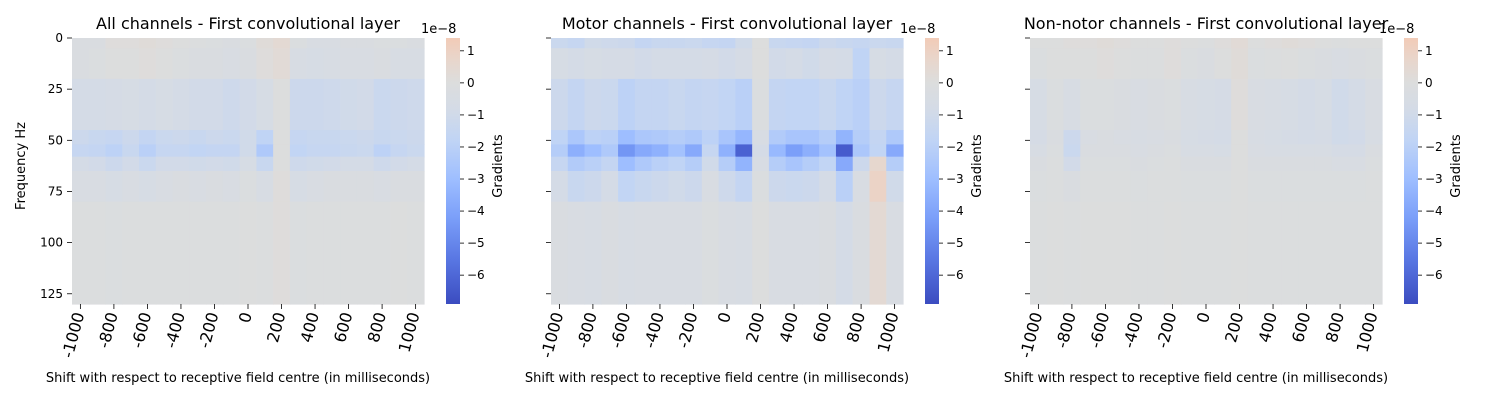  I want to click on colorbar-tick-label: 1, so click(1429, 51).